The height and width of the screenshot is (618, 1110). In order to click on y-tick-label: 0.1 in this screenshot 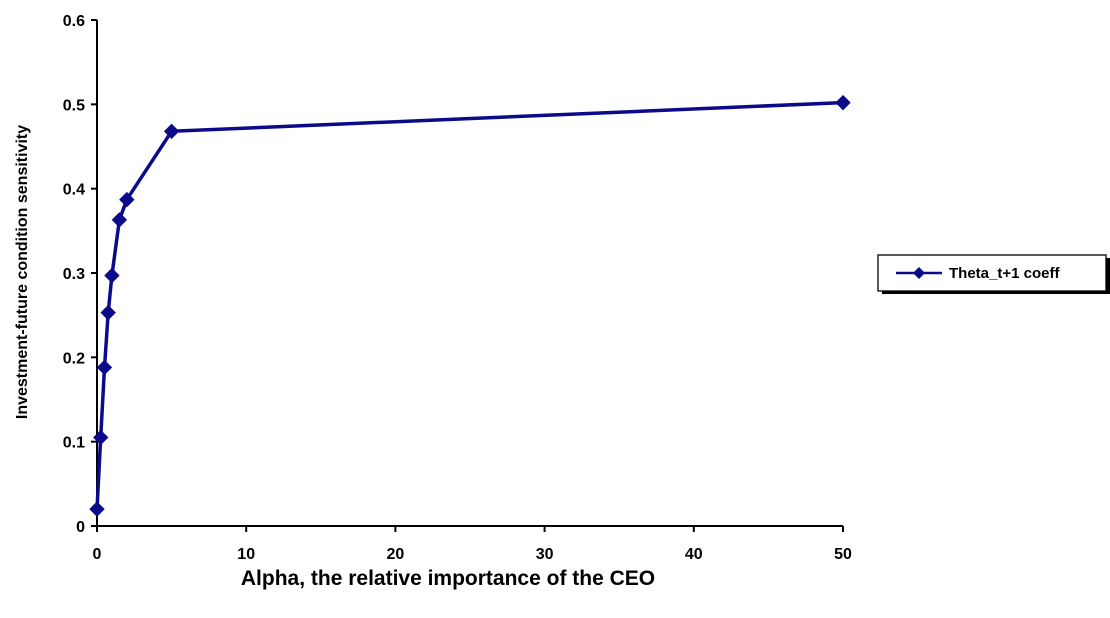, I will do `click(74, 443)`.